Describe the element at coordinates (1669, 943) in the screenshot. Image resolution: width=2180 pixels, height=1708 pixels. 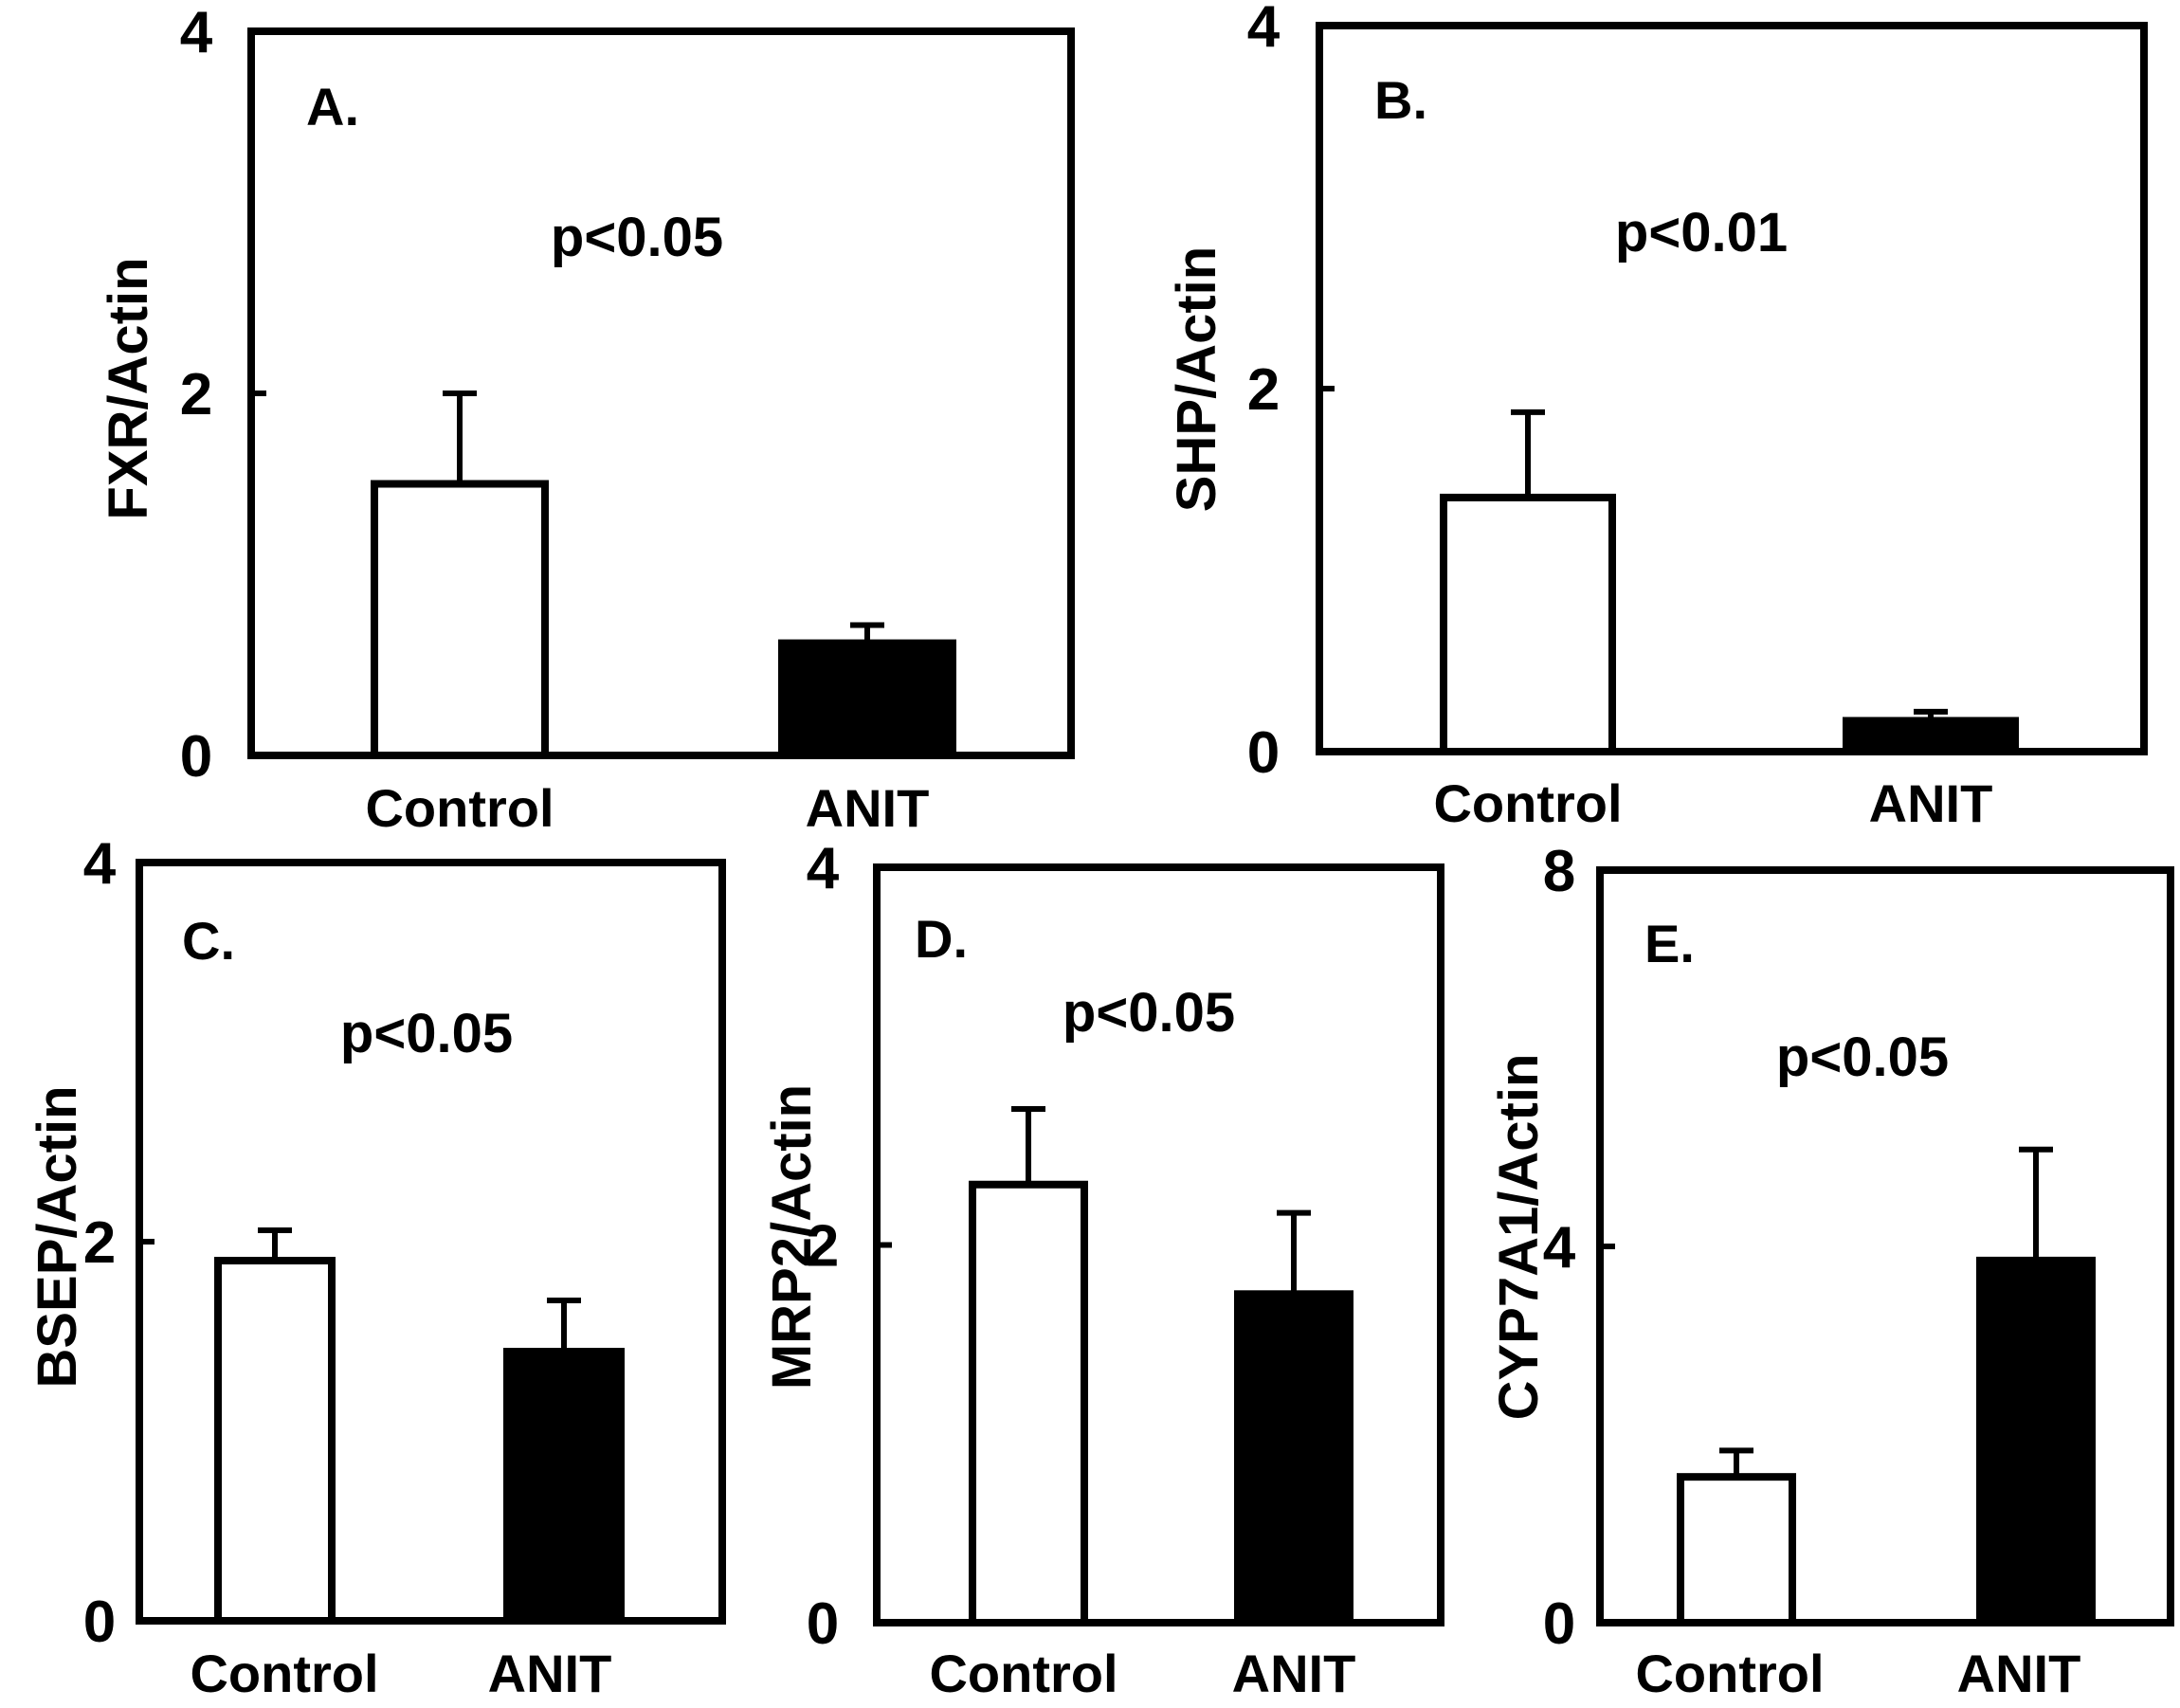
I see `panel-label: E.` at that location.